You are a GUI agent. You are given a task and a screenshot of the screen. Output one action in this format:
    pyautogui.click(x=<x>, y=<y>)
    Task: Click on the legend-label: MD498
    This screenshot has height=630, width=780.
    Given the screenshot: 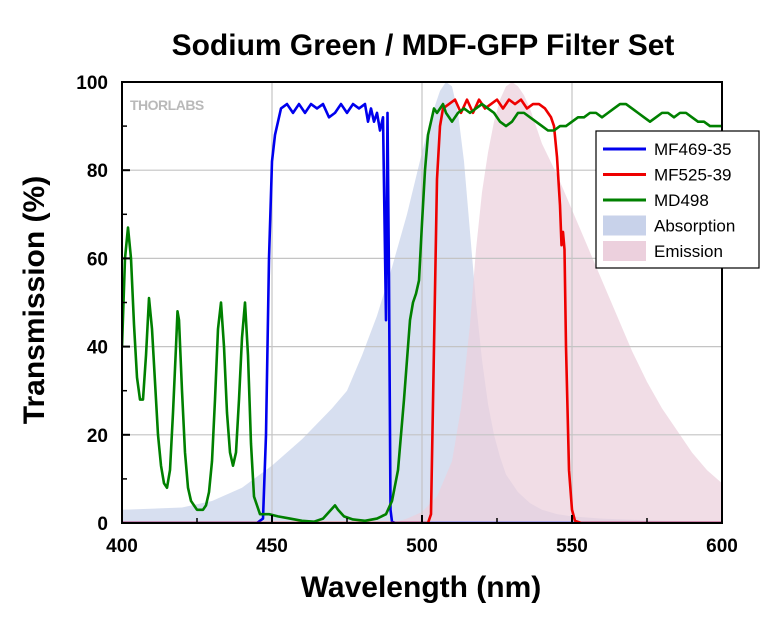 What is the action you would take?
    pyautogui.click(x=681, y=200)
    